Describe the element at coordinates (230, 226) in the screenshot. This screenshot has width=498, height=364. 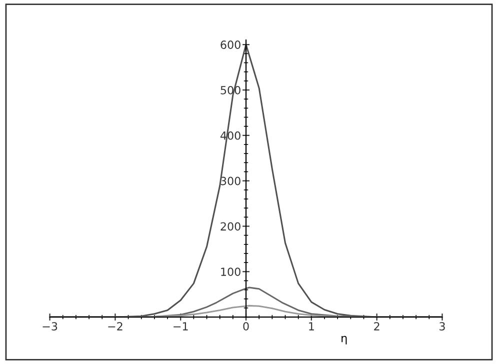
I see `y-tick-label: 200` at that location.